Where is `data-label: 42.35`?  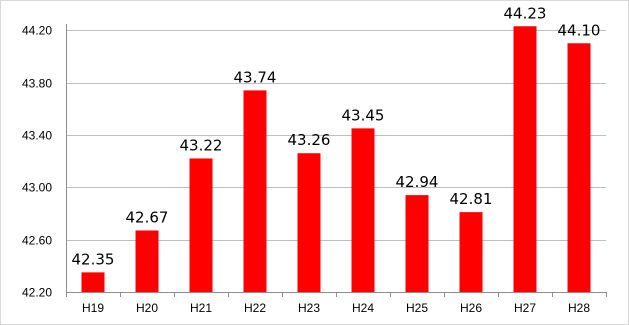 data-label: 42.35 is located at coordinates (93, 259).